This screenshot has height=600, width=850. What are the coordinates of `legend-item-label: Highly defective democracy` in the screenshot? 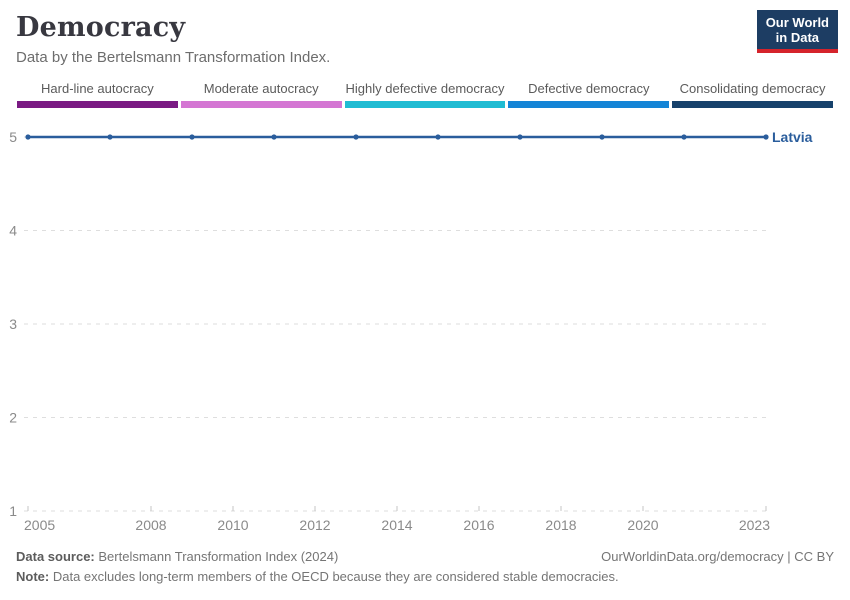 It's located at (425, 88).